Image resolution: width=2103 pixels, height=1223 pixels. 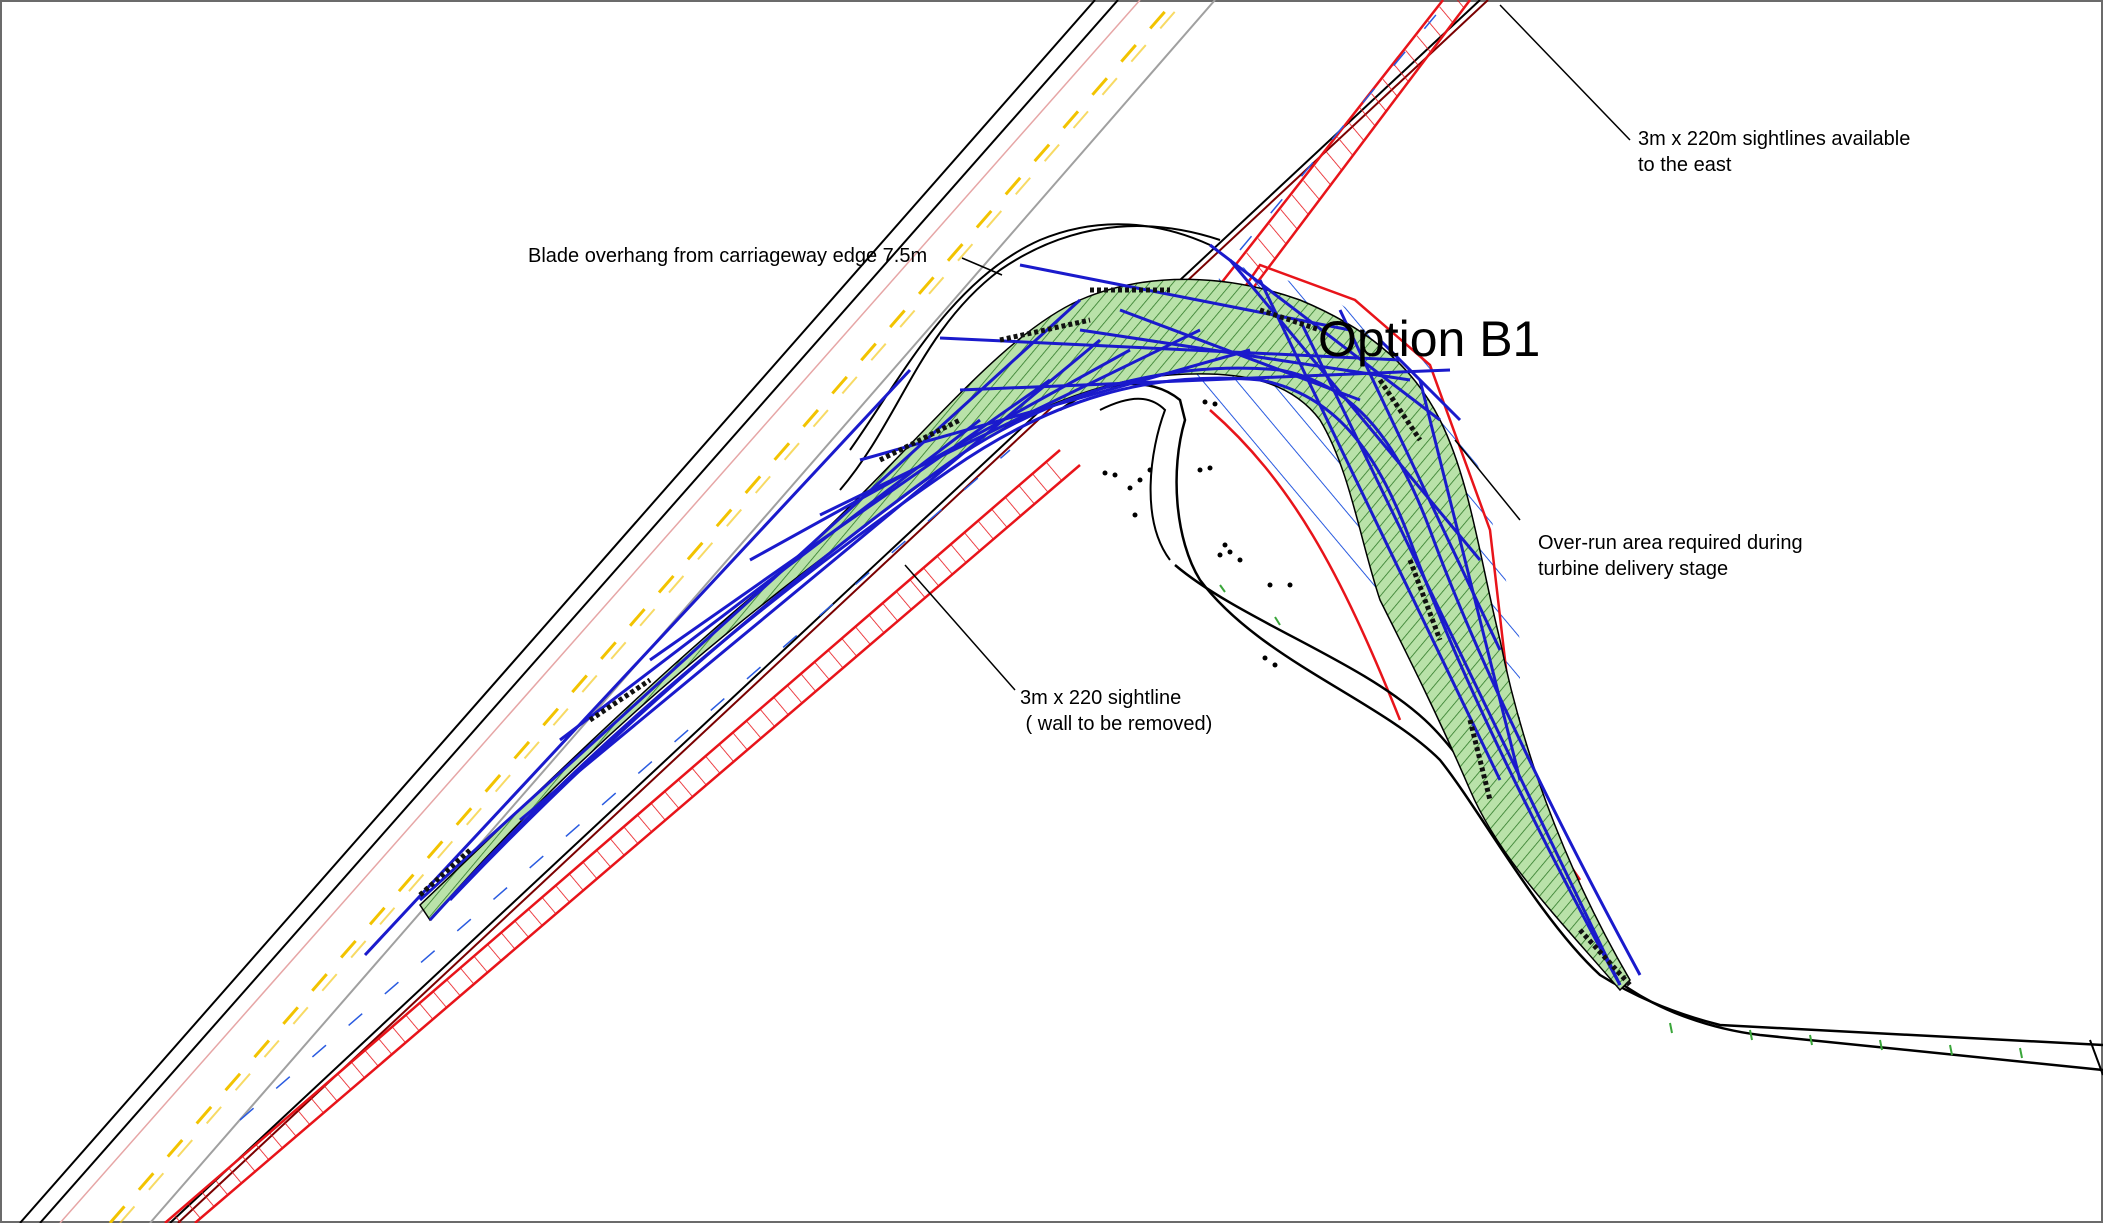 I want to click on verge-ticks, so click(x=1621, y=821).